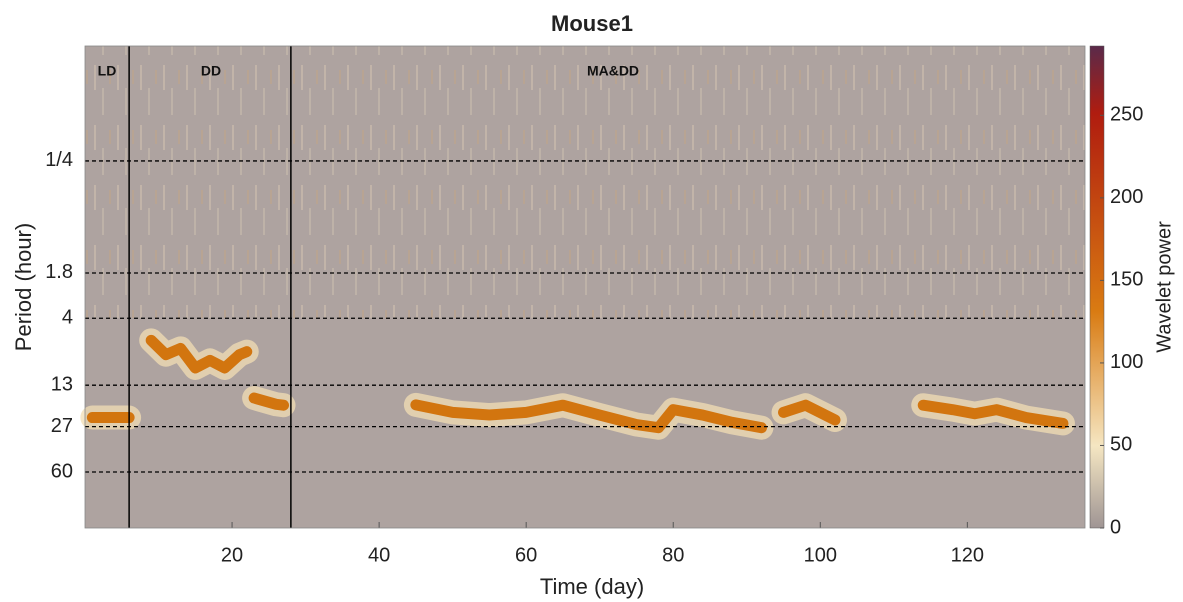 This screenshot has height=602, width=1183. I want to click on x-tick-label: 20, so click(232, 555).